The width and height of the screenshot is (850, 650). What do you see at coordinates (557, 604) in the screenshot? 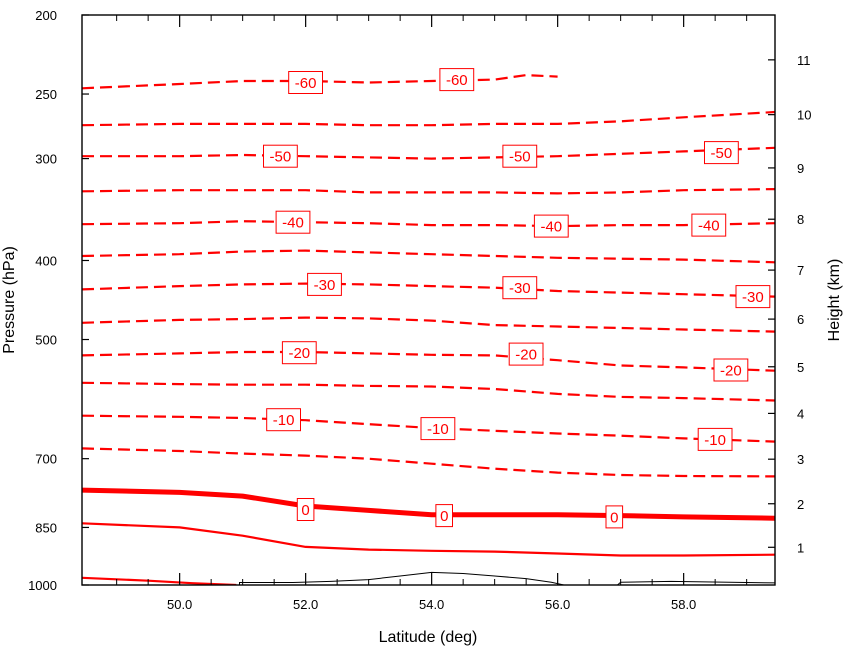
I see `x-tick-label: 56.0` at bounding box center [557, 604].